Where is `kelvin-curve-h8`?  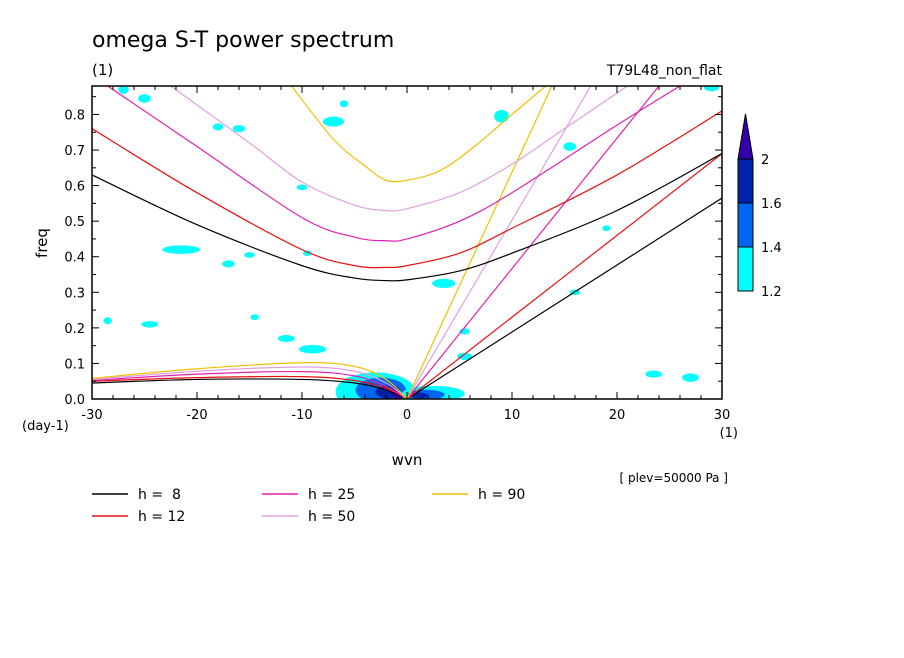
kelvin-curve-h8 is located at coordinates (564, 298).